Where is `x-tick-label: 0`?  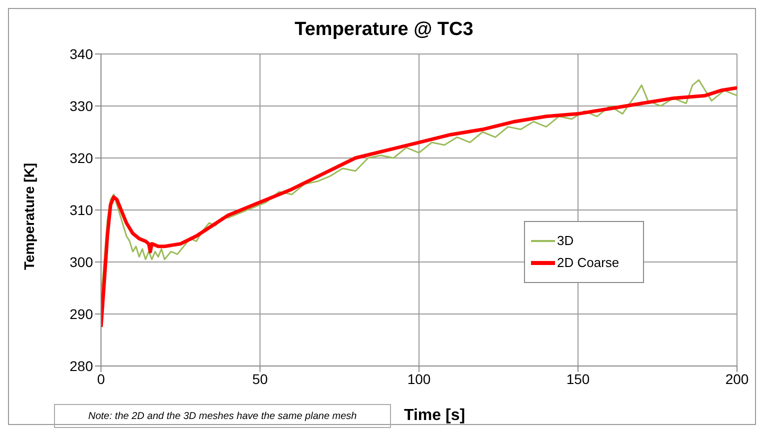 x-tick-label: 0 is located at coordinates (101, 378).